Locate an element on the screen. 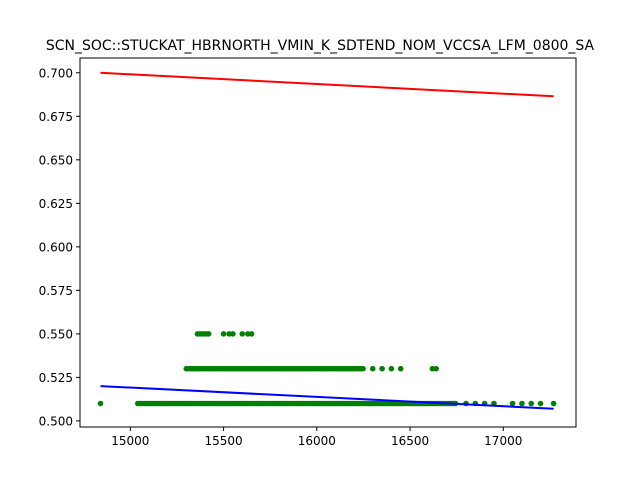 This screenshot has width=640, height=480. x-tick-label: 16000 is located at coordinates (317, 441).